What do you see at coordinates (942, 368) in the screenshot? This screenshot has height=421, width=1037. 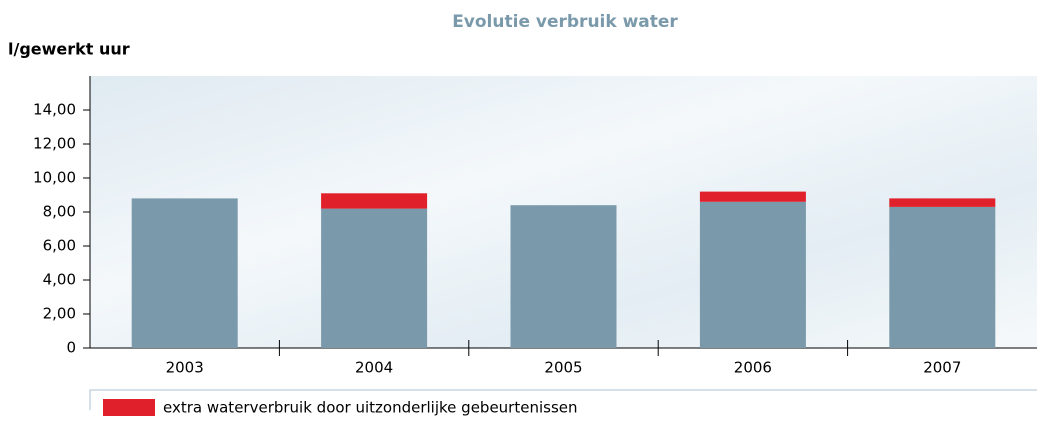 I see `x-tick-label: 2007` at bounding box center [942, 368].